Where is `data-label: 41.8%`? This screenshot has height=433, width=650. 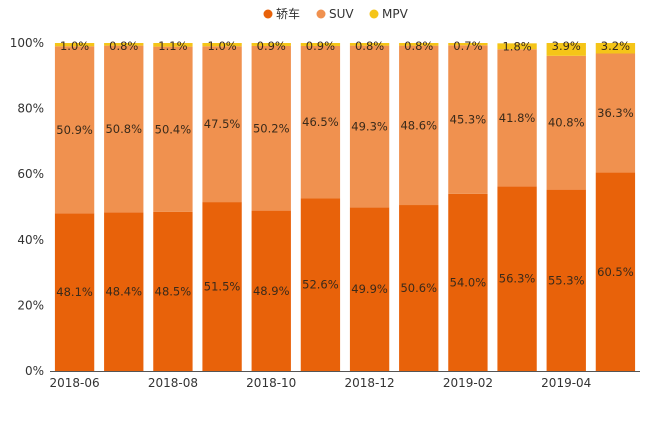
data-label: 41.8% is located at coordinates (517, 118).